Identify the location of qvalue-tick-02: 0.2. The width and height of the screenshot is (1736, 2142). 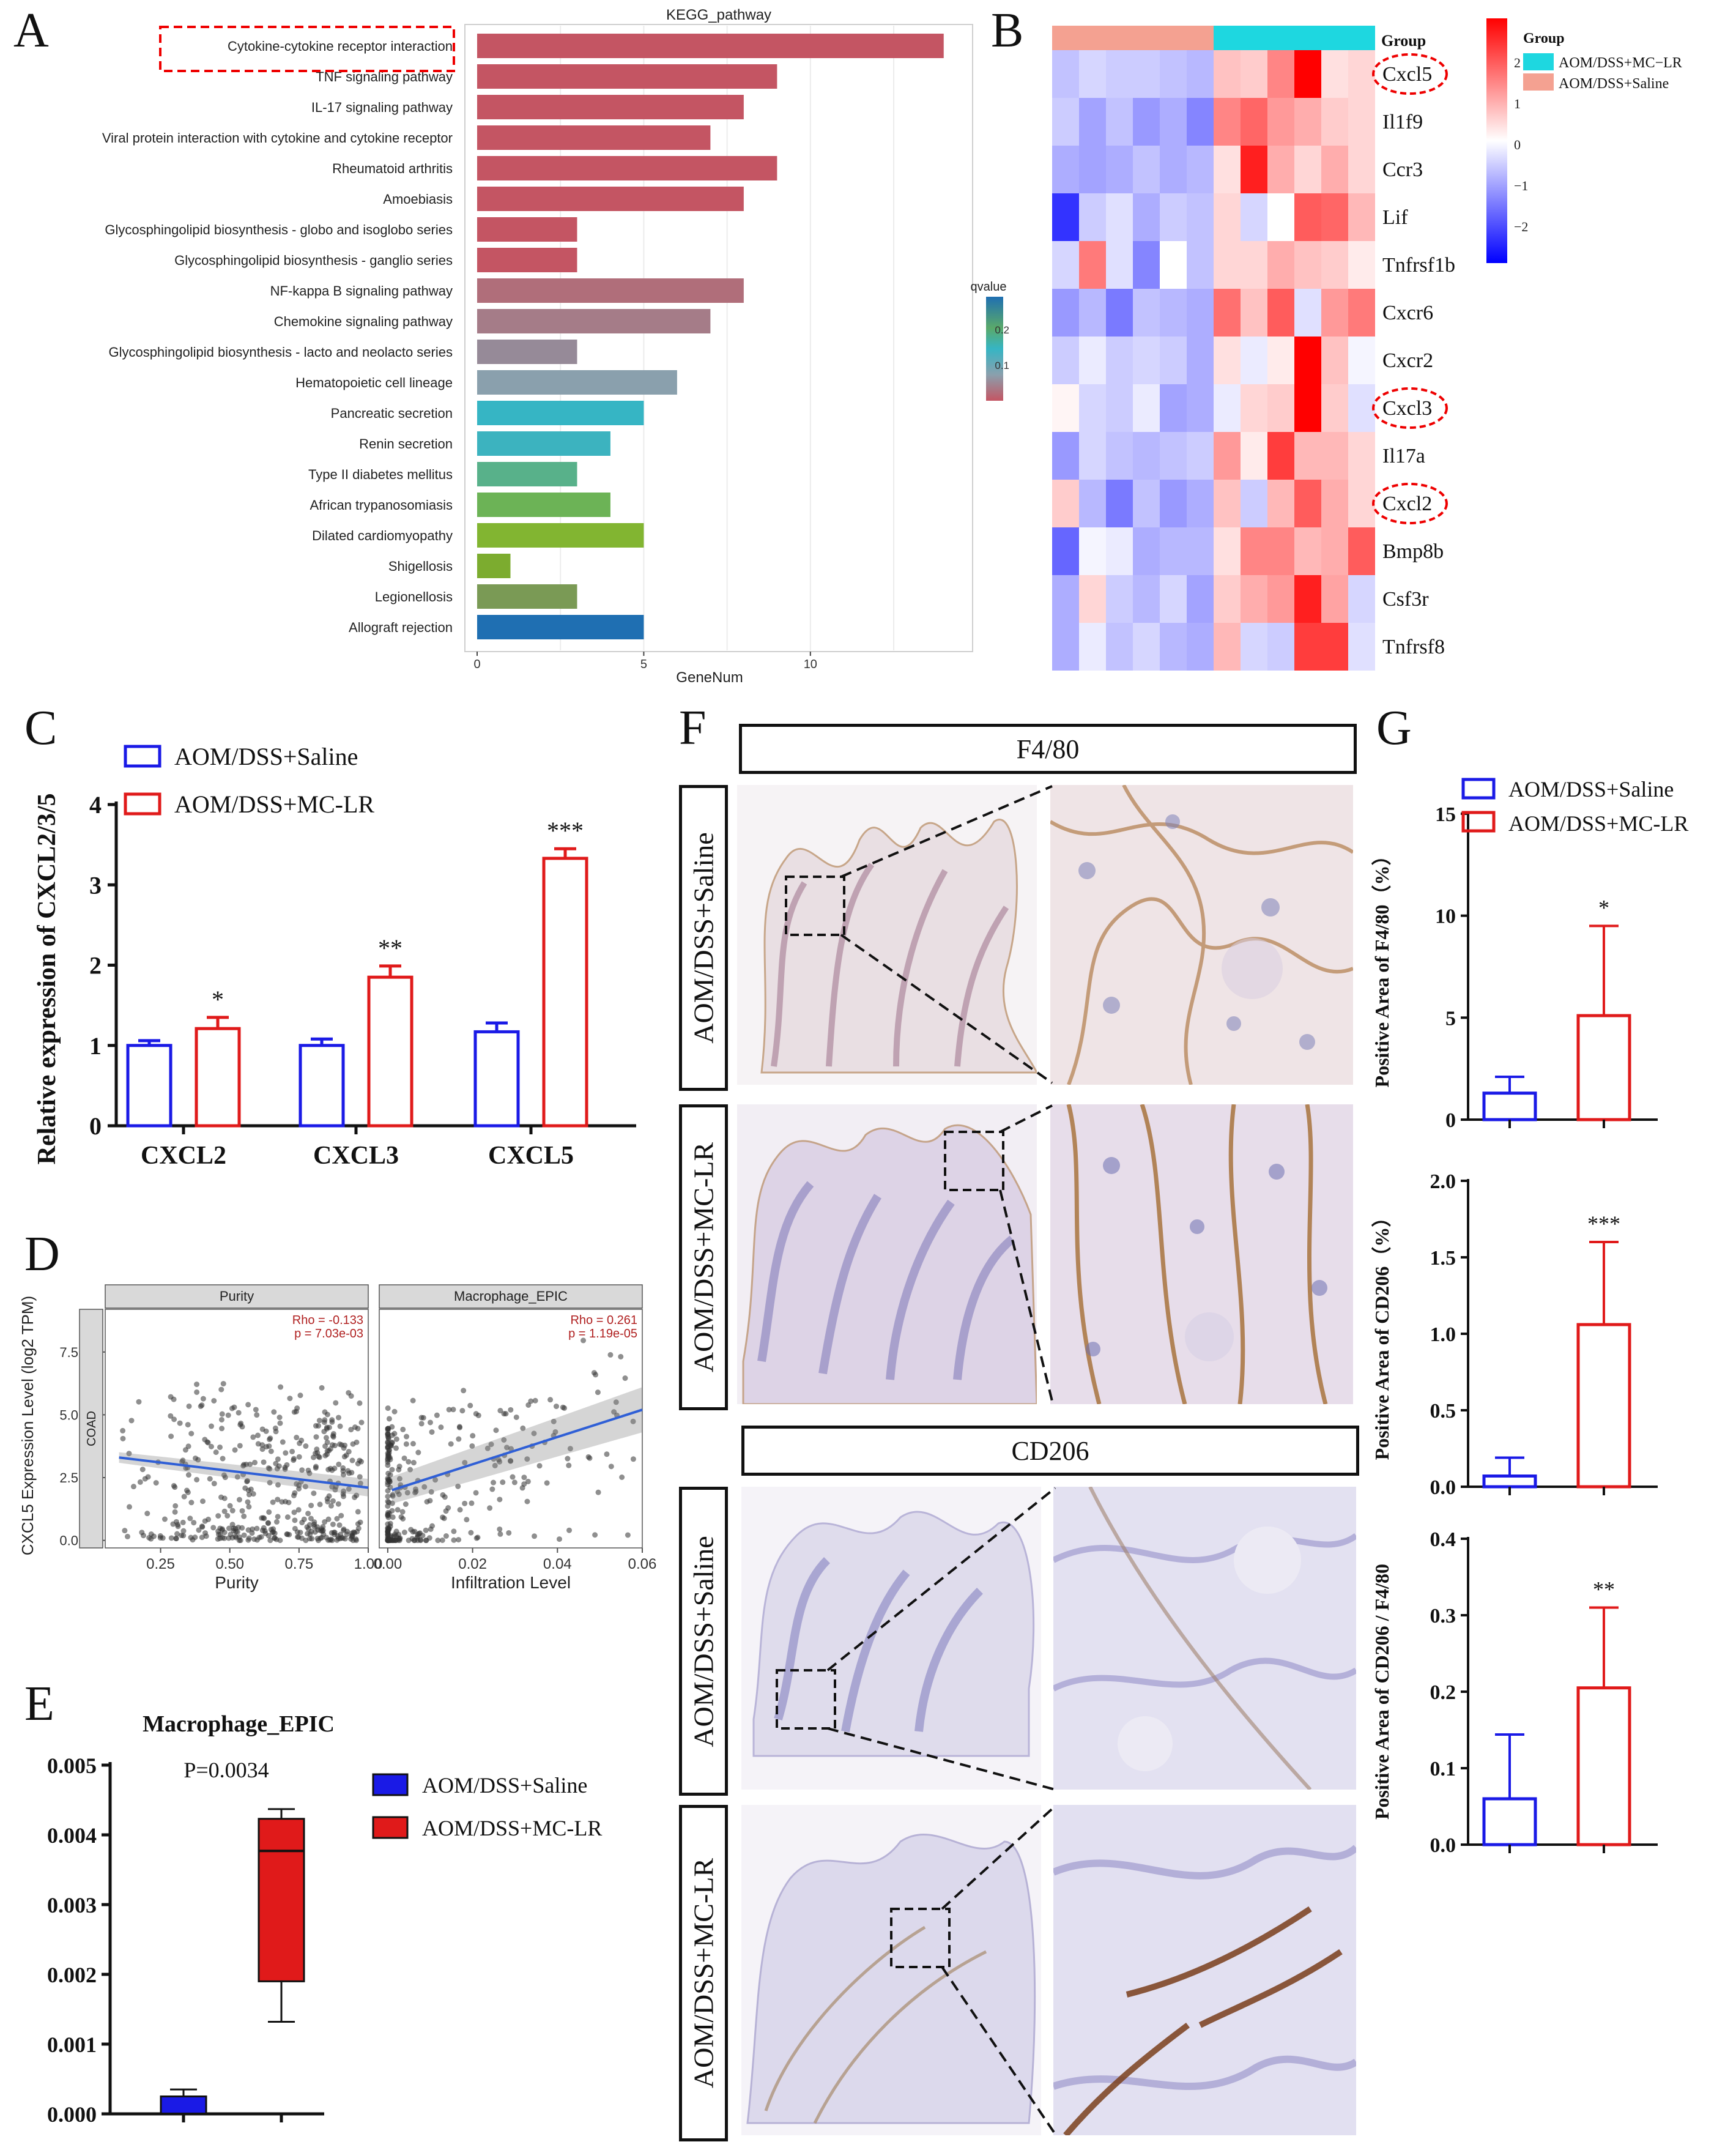
(1002, 330).